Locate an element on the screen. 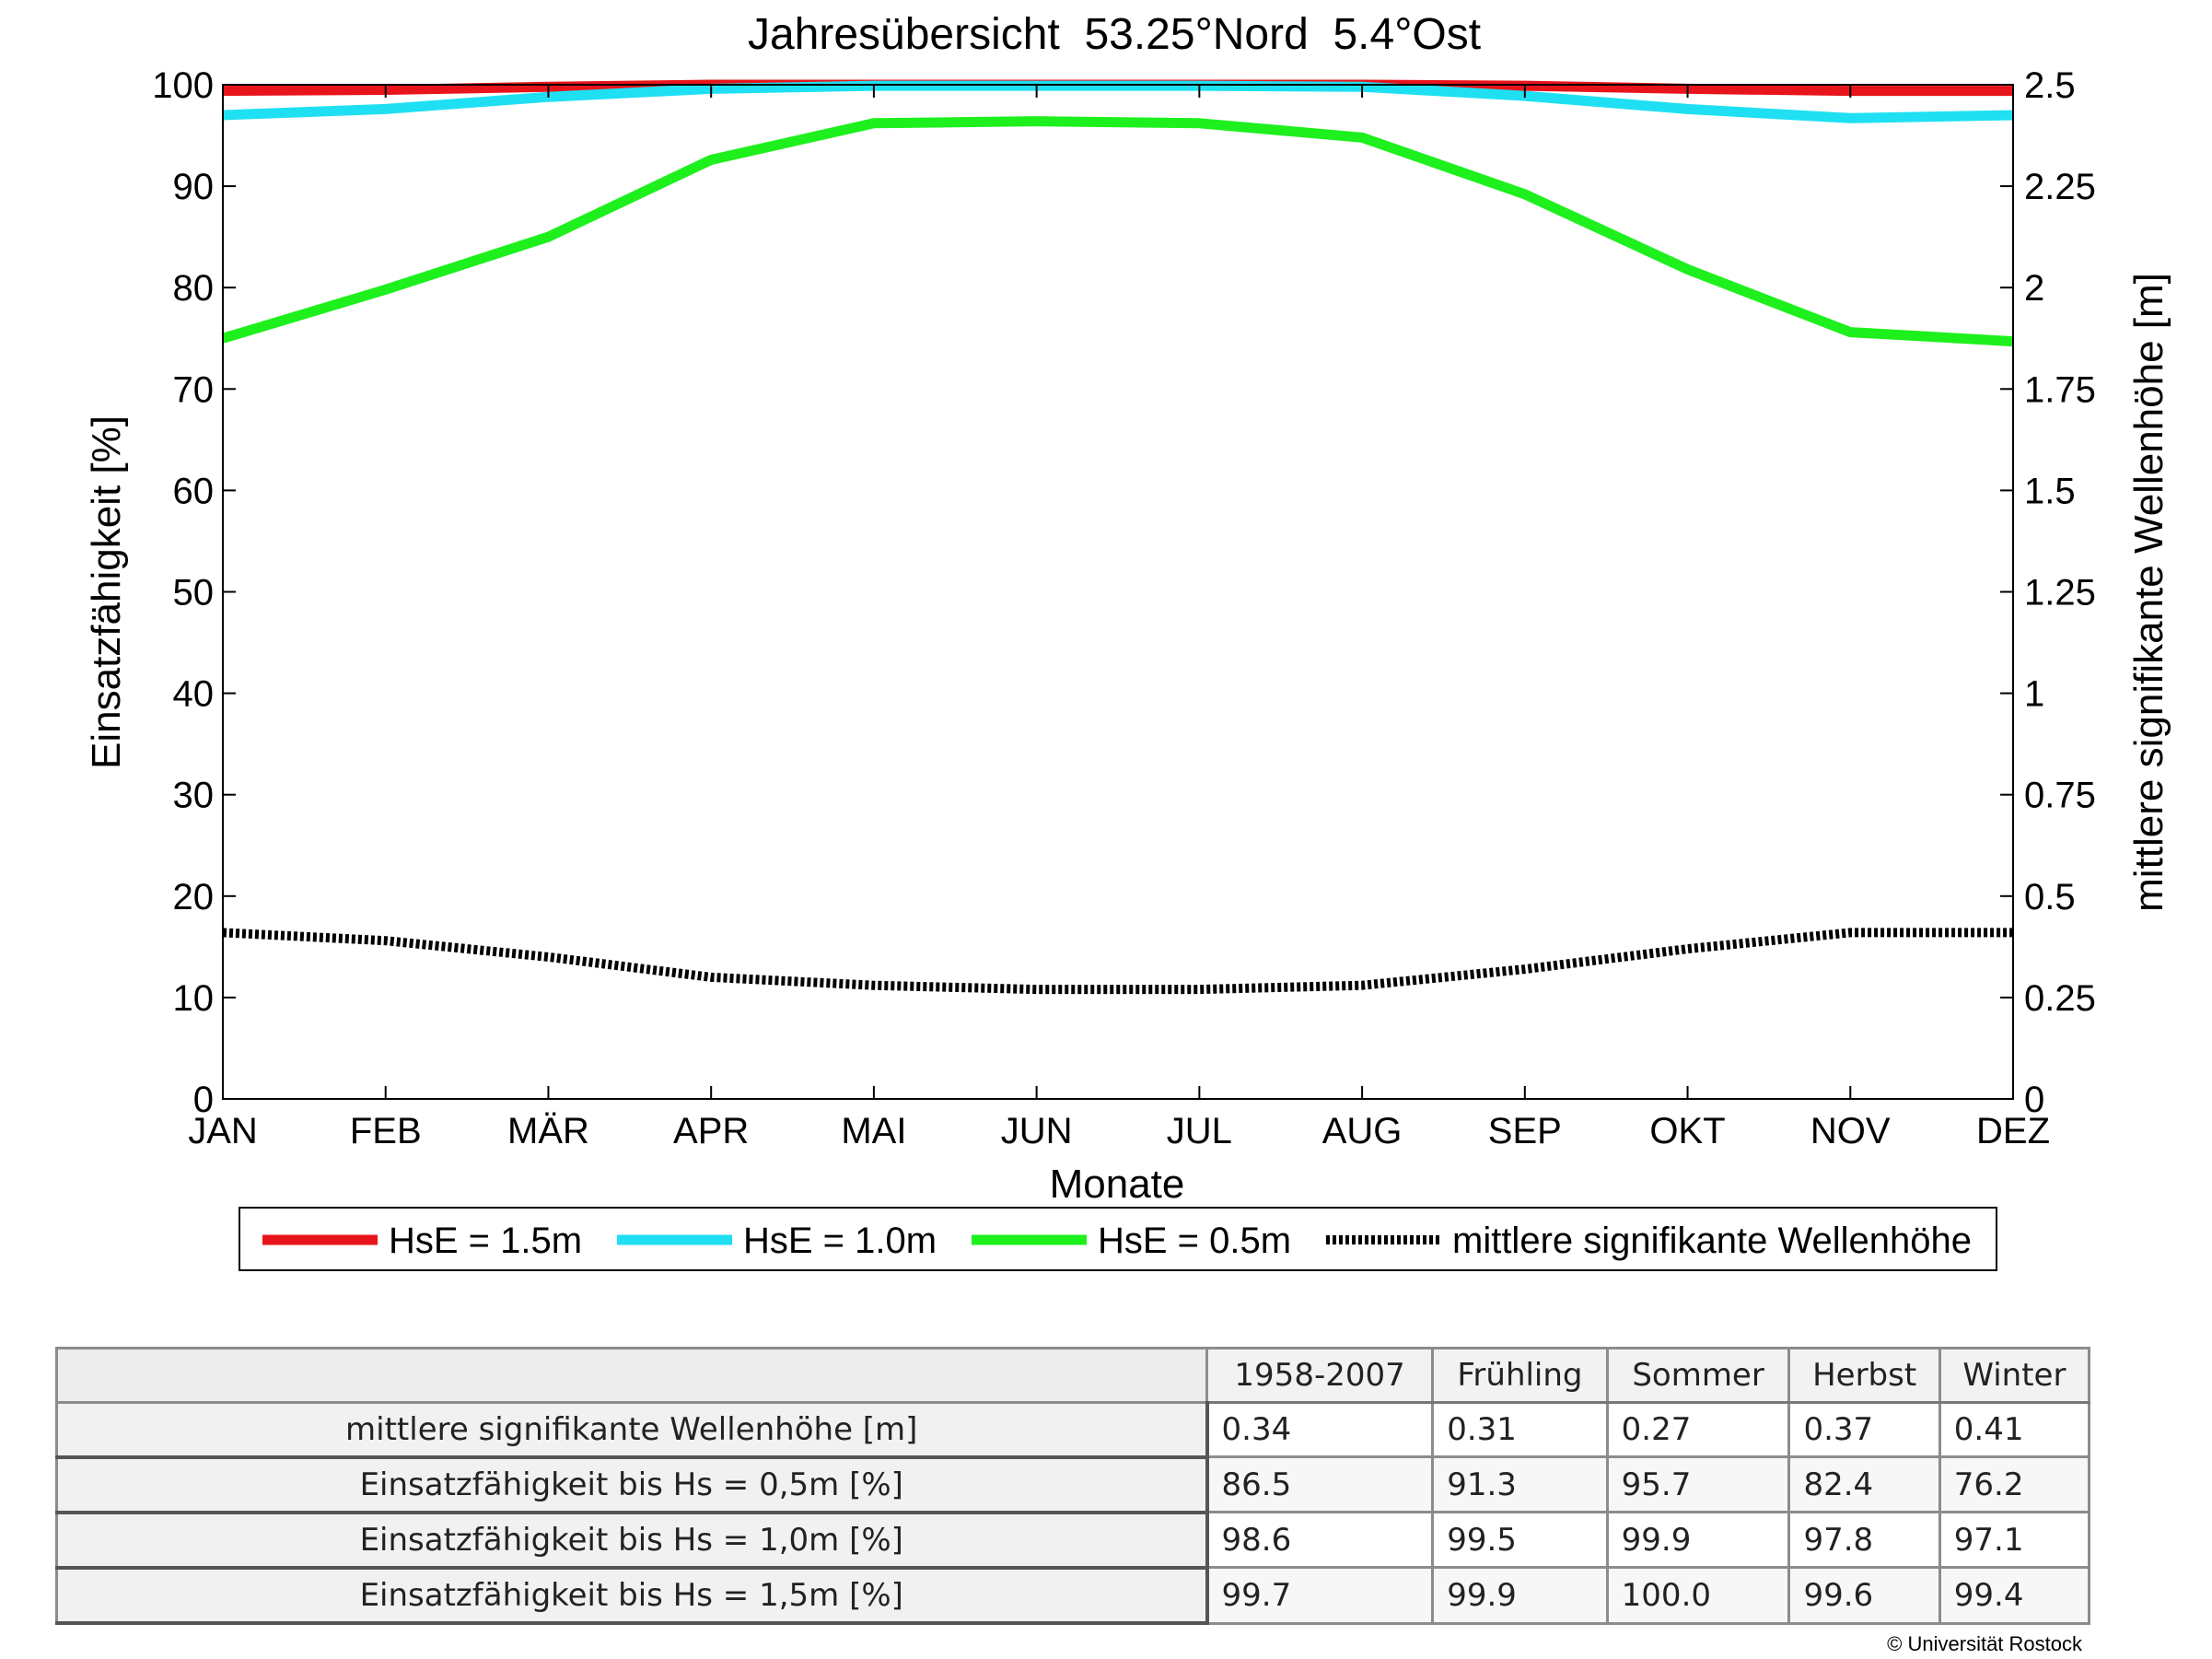 This screenshot has width=2212, height=1659. y2-tick-label: 0 is located at coordinates (2034, 1100).